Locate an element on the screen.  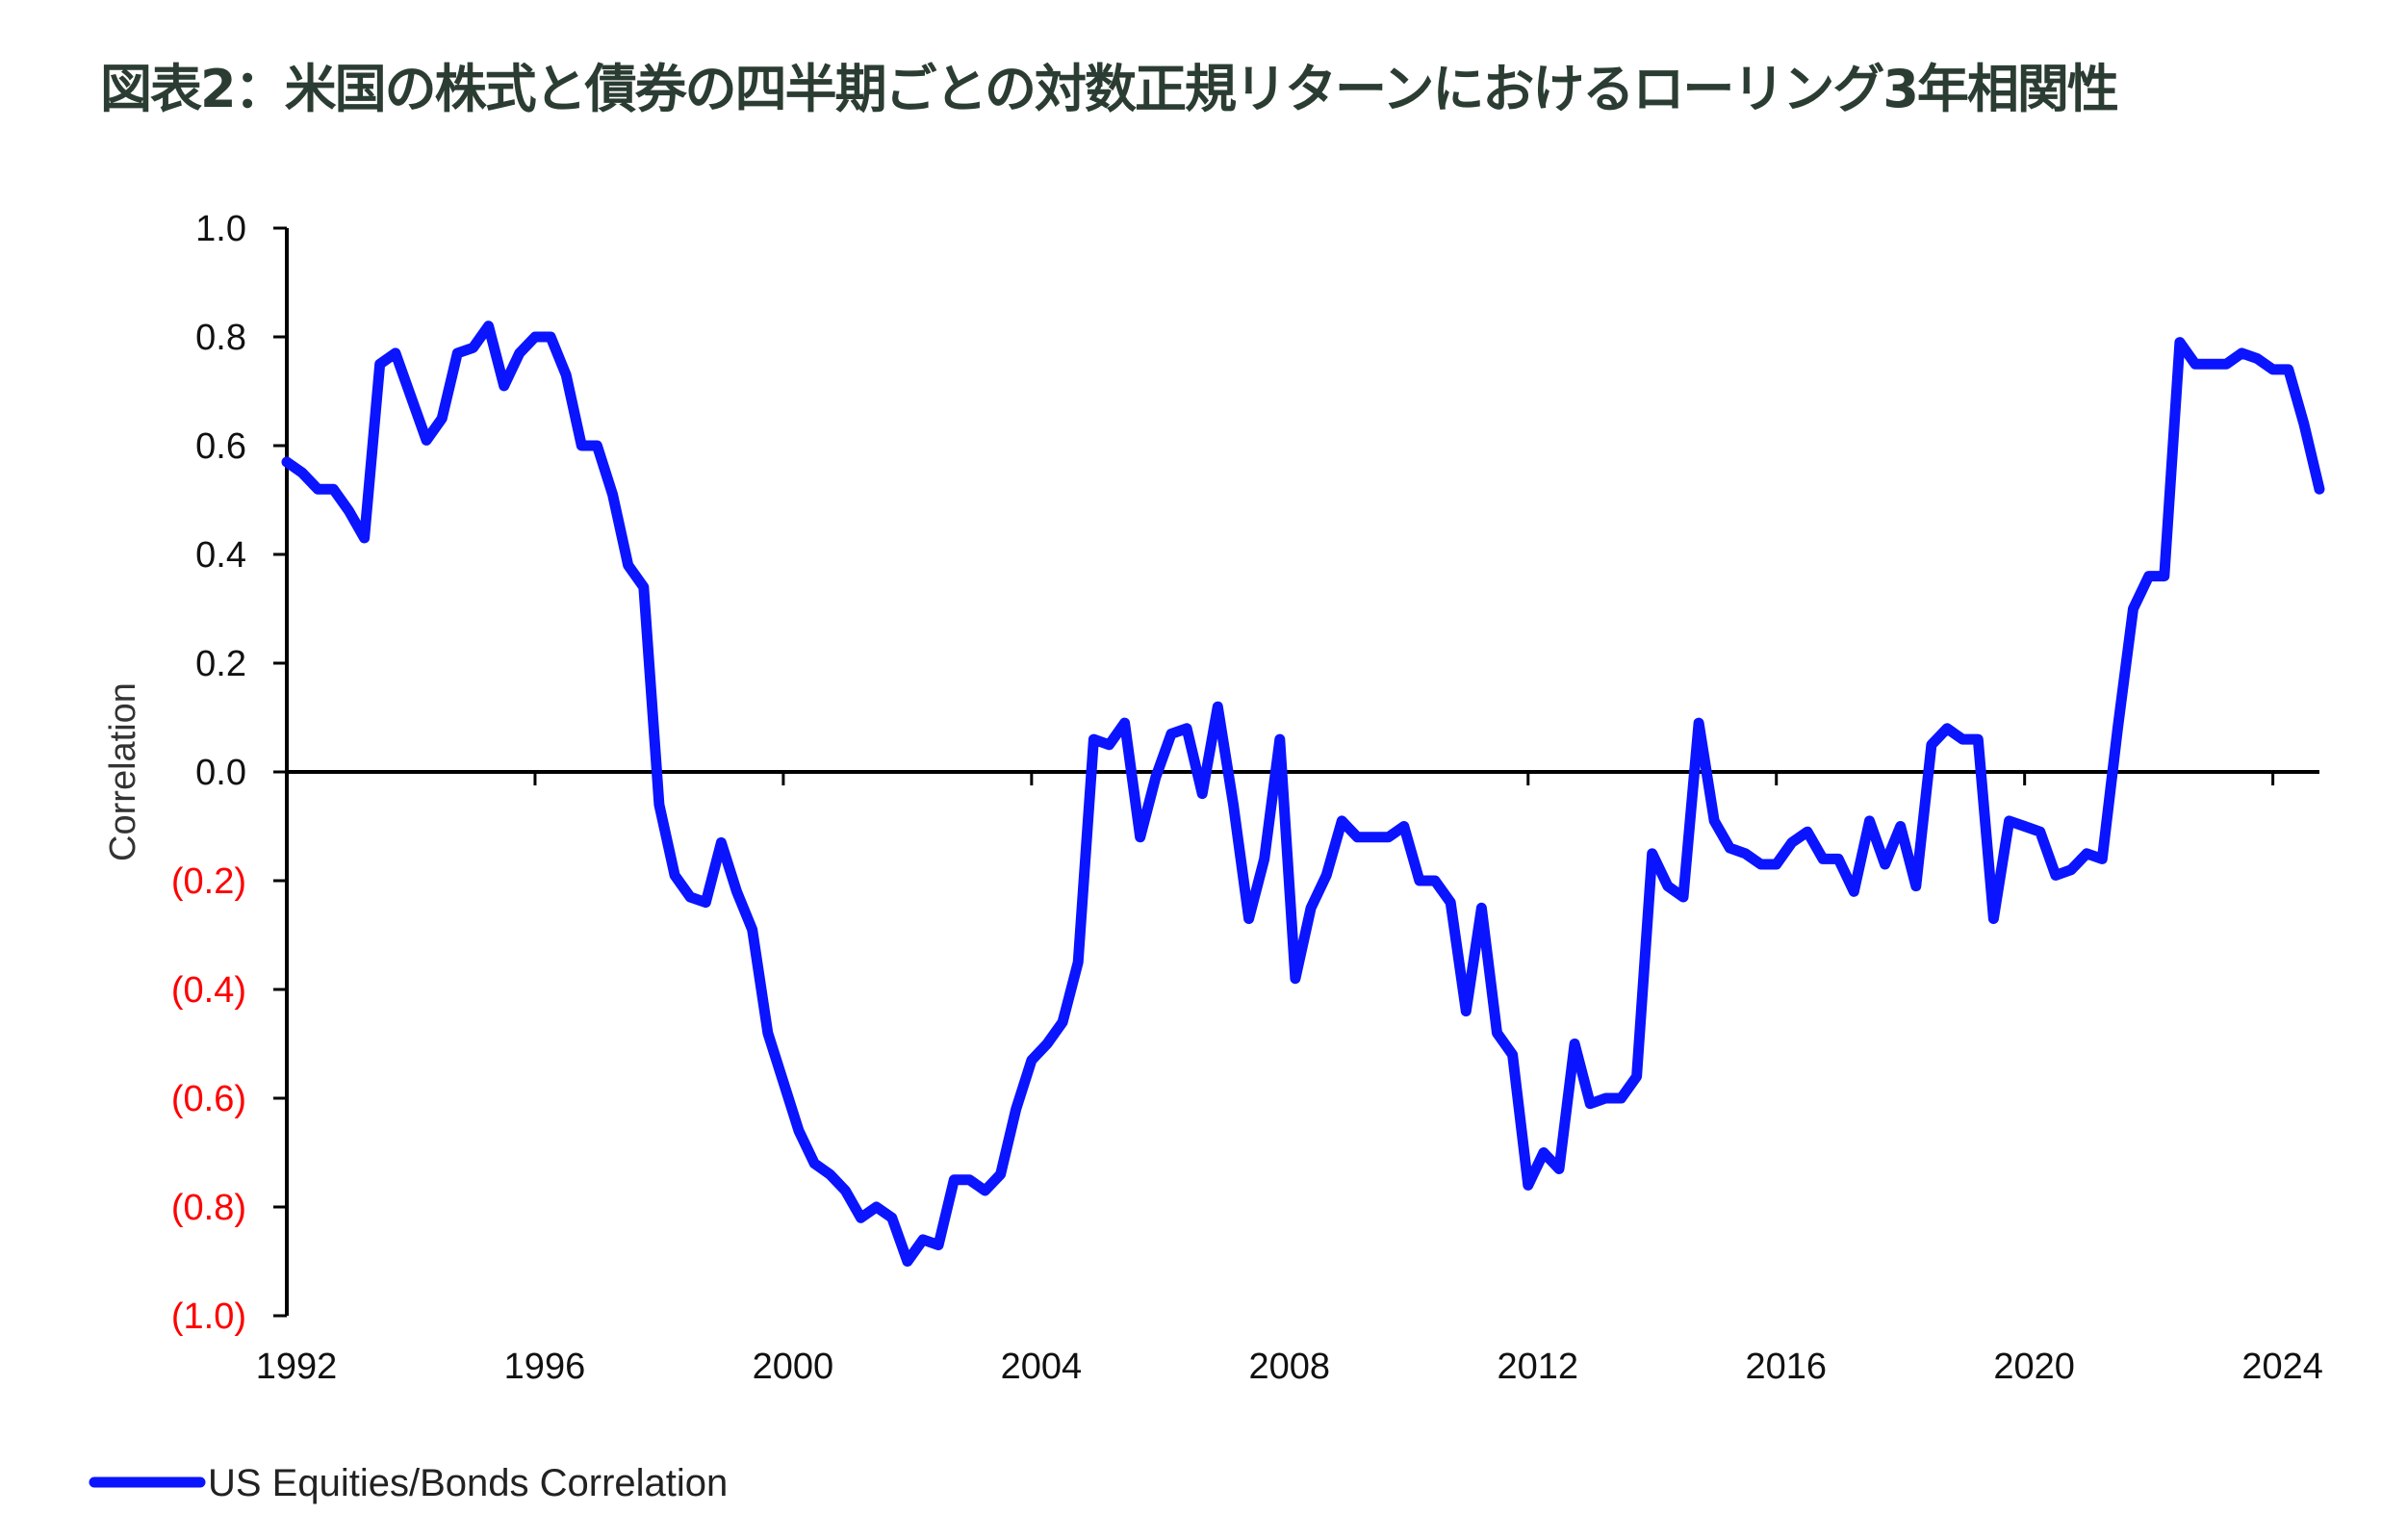
x-tick-label: 2020 is located at coordinates (2034, 1367).